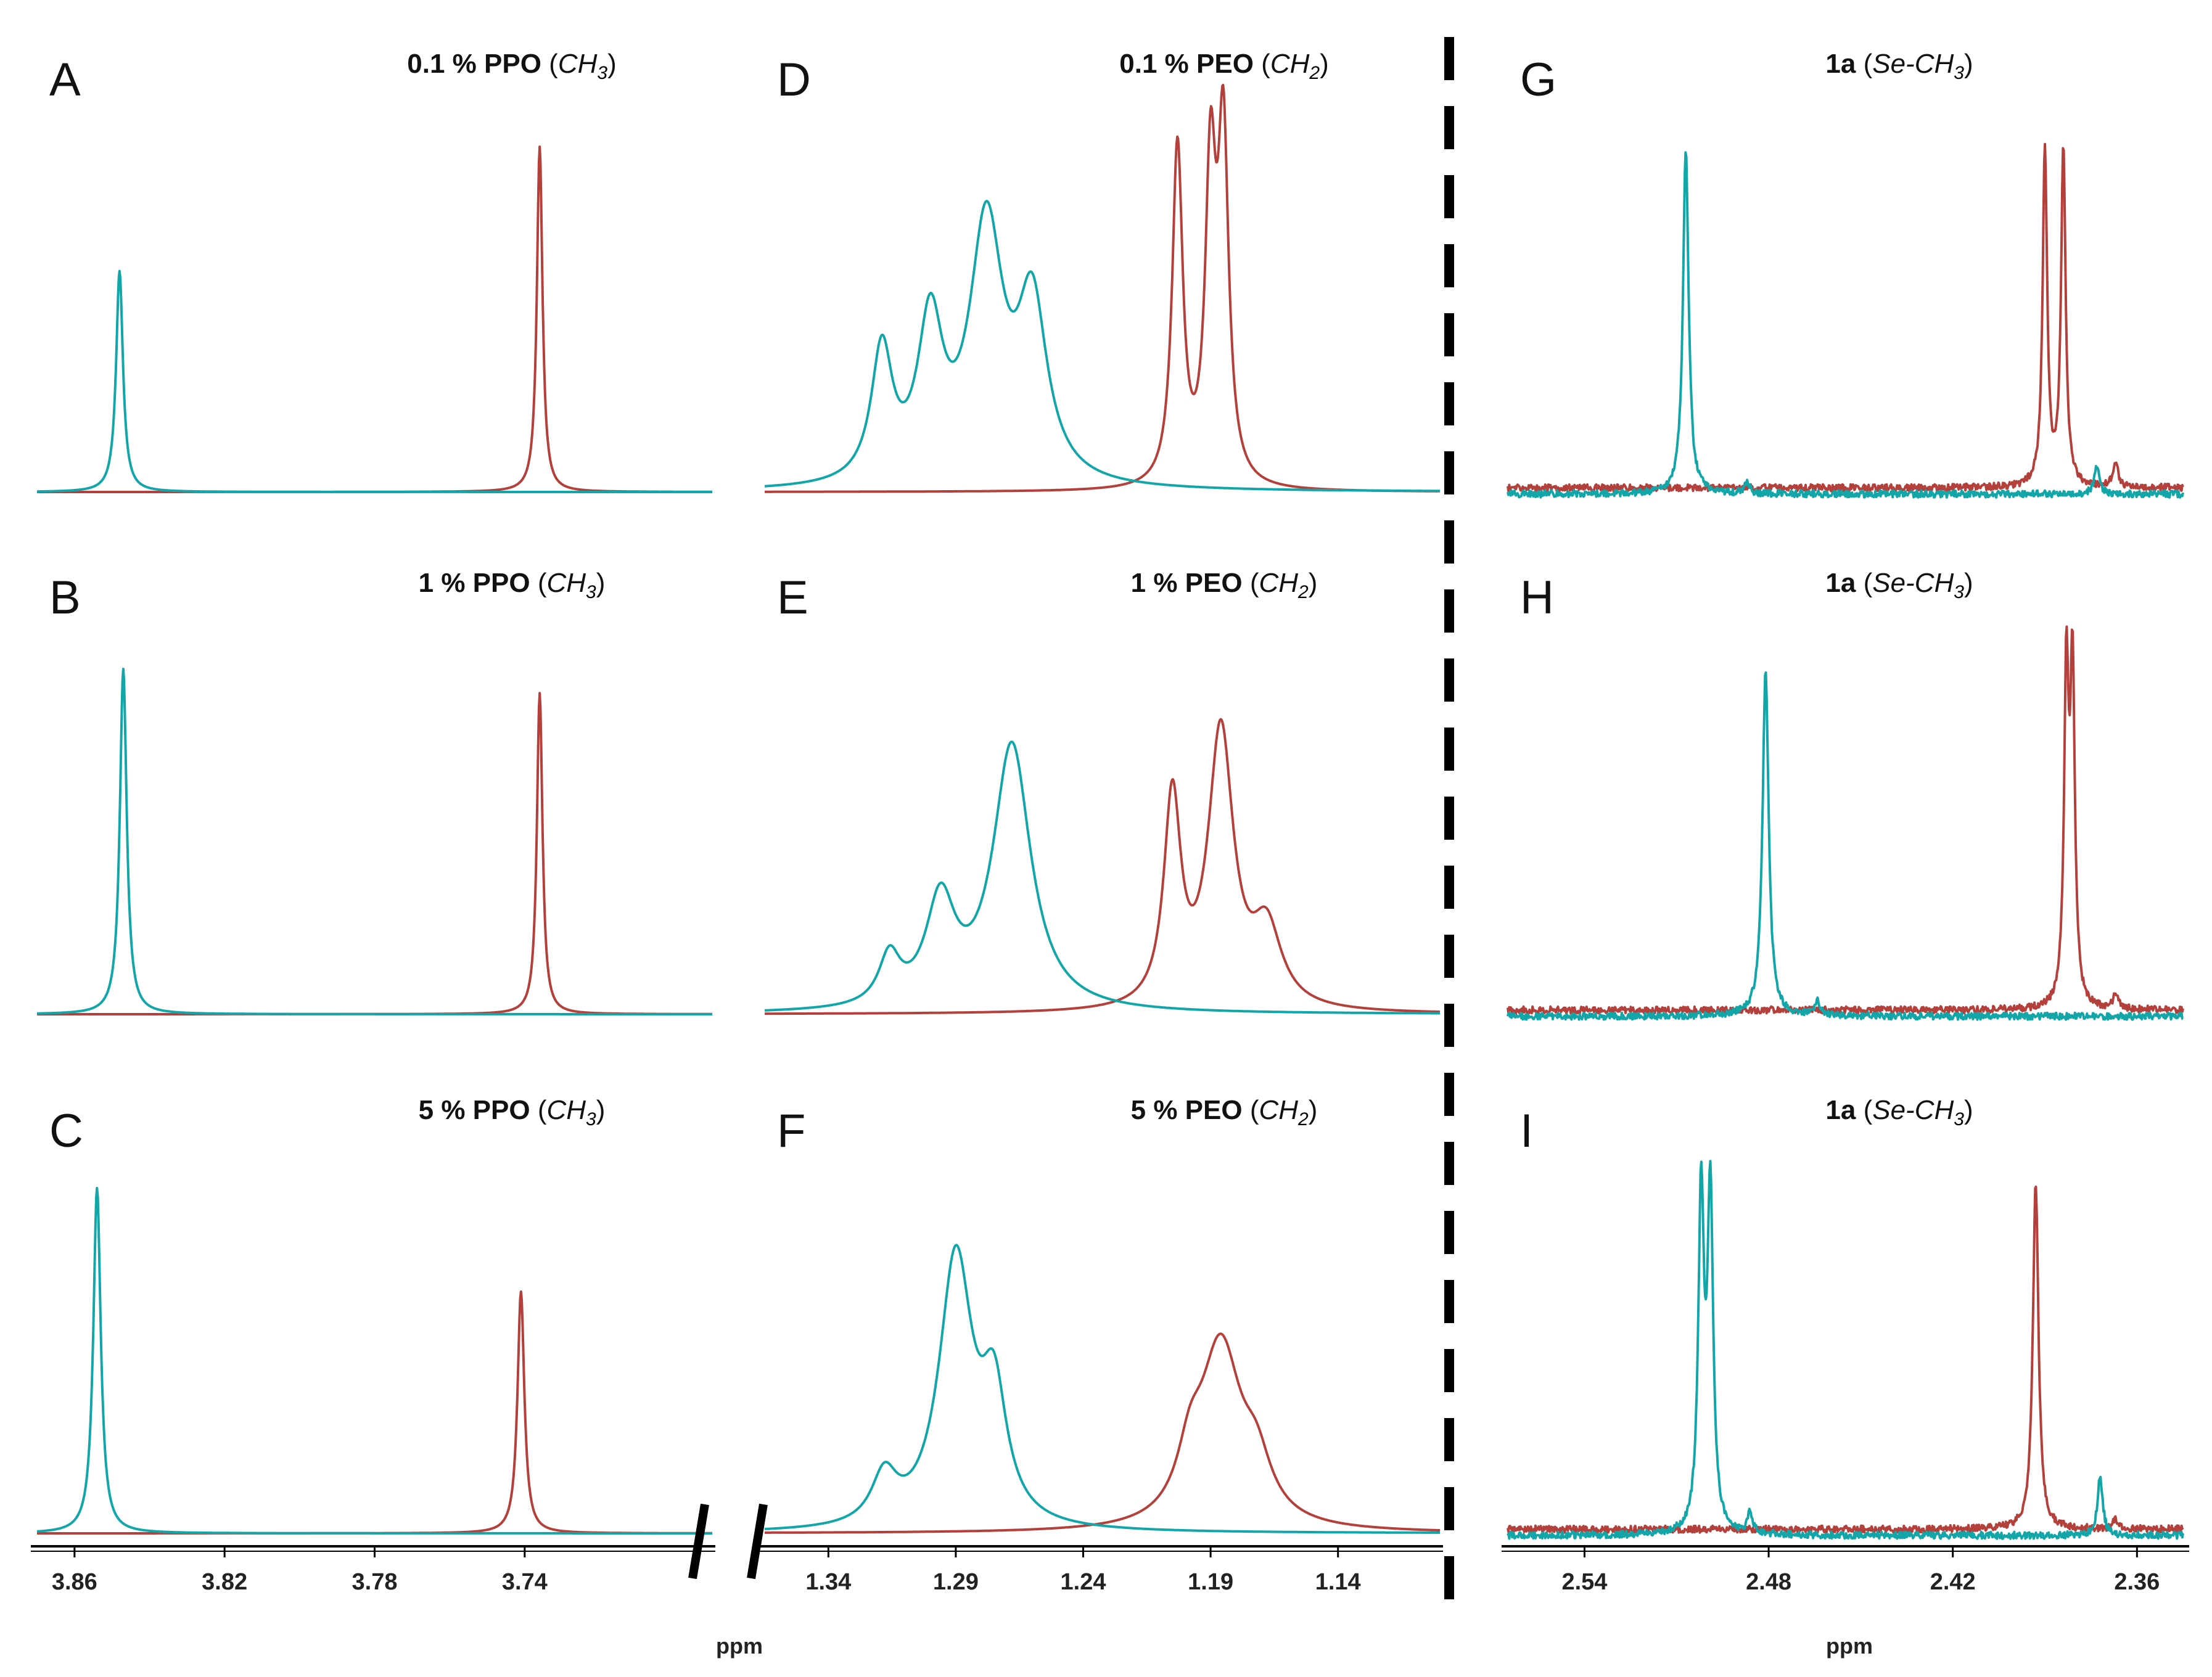  Describe the element at coordinates (1538, 80) in the screenshot. I see `panel-letter-g: G` at that location.